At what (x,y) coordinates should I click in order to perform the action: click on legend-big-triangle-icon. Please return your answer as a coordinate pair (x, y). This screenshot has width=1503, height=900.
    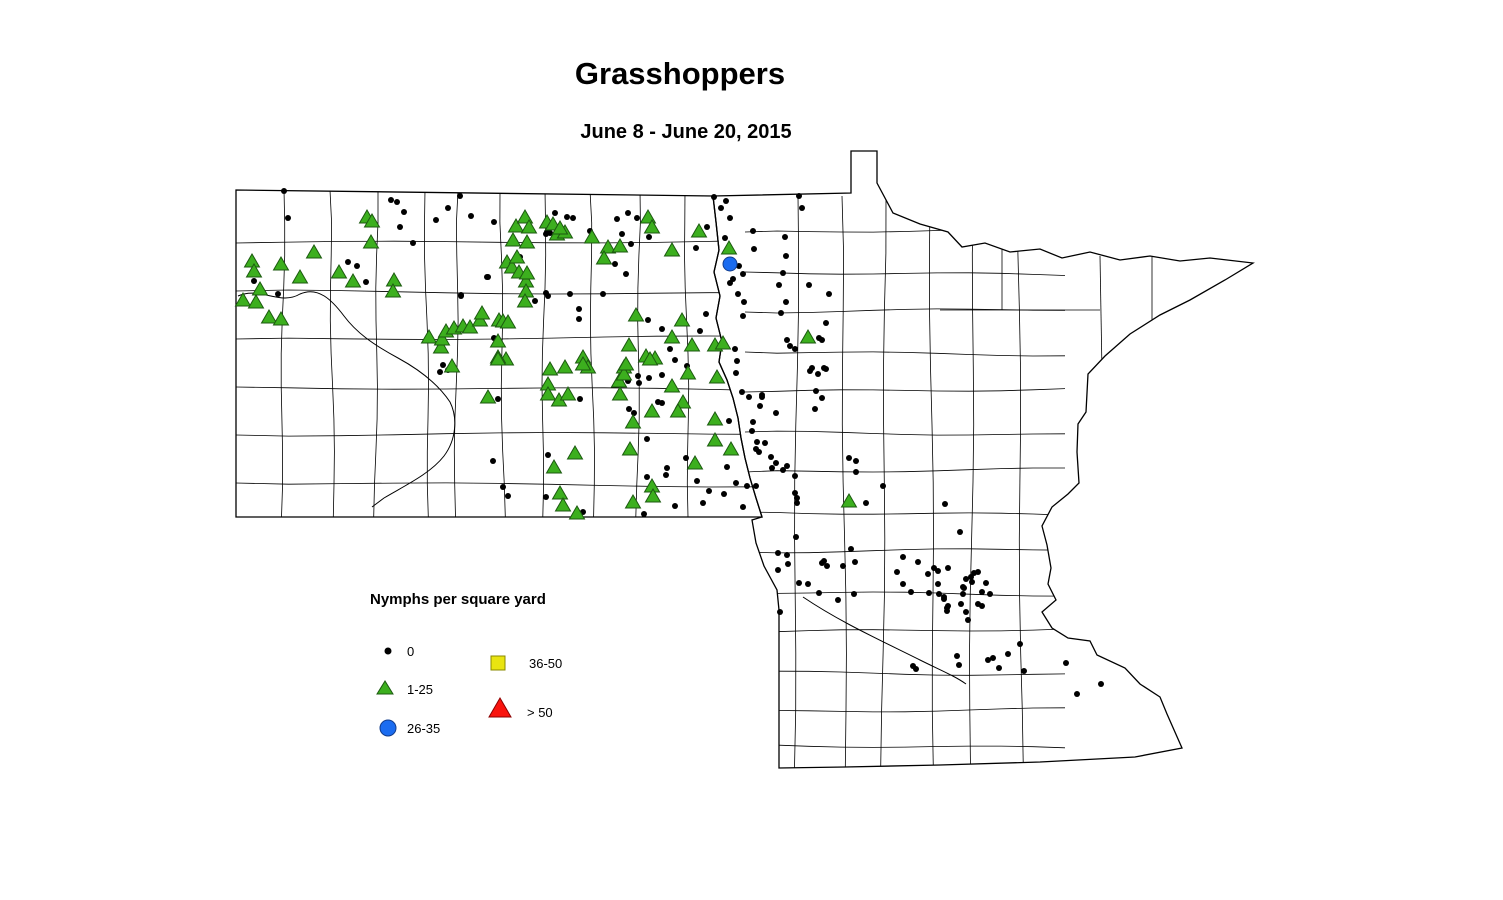
    Looking at the image, I should click on (500, 707).